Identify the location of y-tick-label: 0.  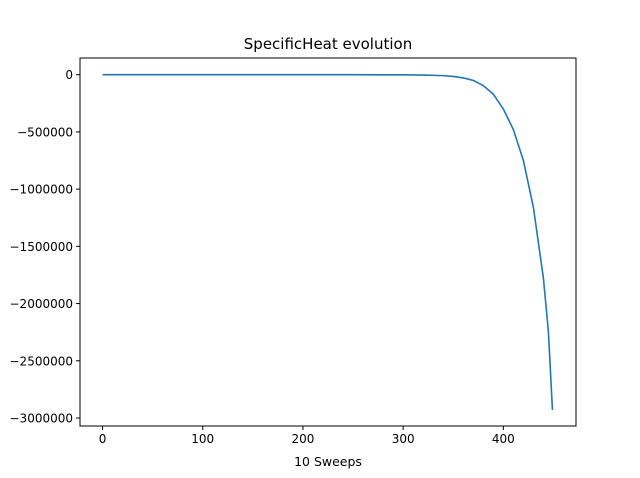
(69, 75).